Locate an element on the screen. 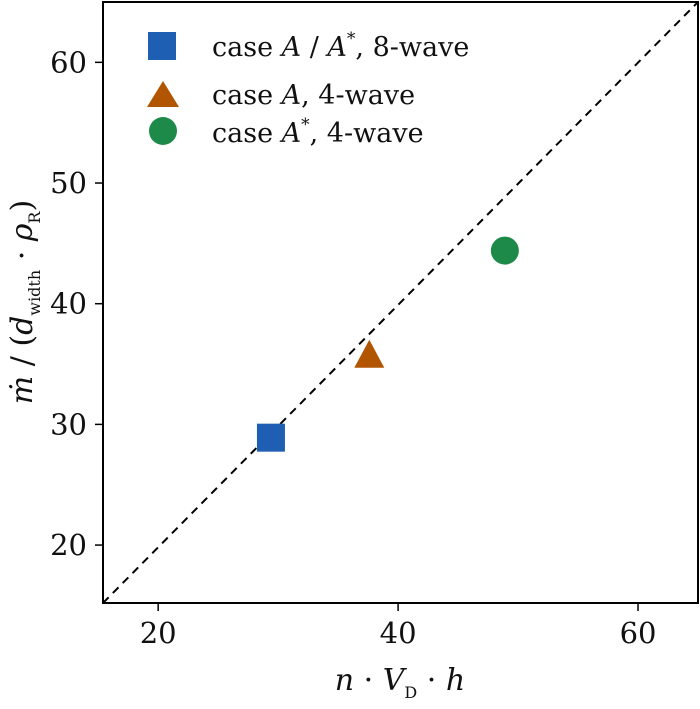 This screenshot has height=709, width=700. data-markers is located at coordinates (387, 344).